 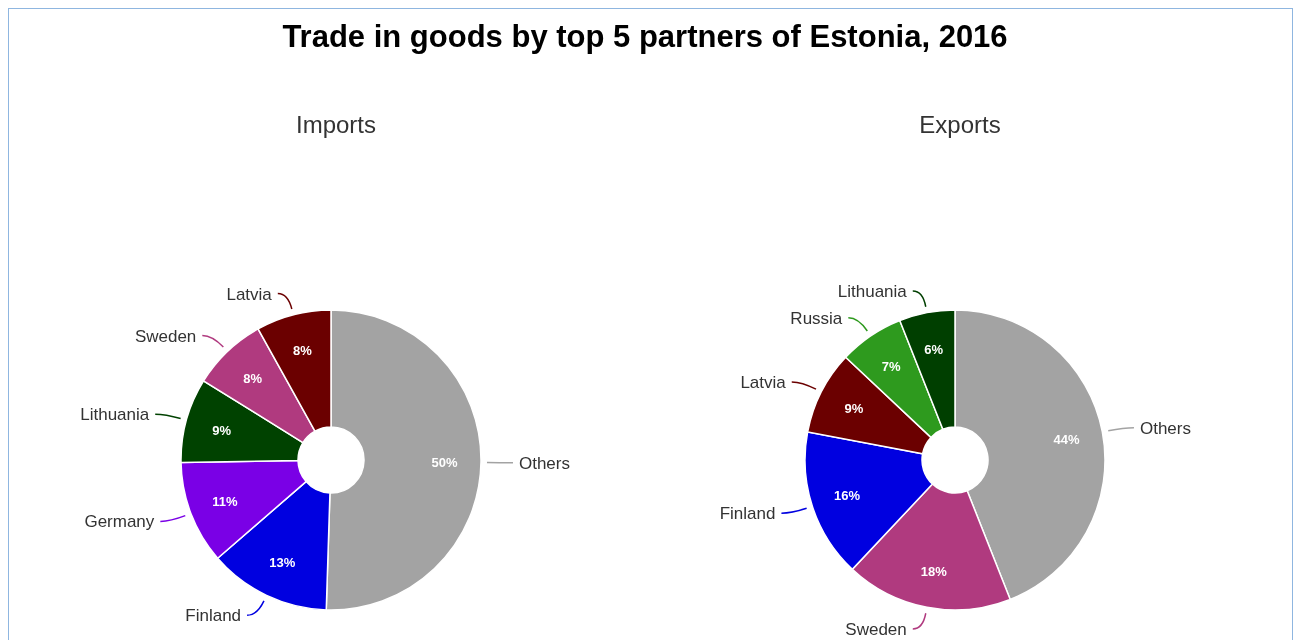 I want to click on slice-label: Germany, so click(x=119, y=522).